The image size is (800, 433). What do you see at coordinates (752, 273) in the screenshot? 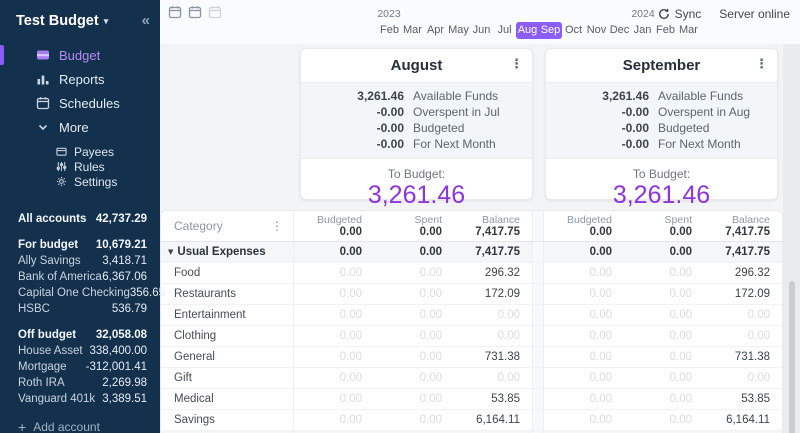
I see `balance-cell: 296.32` at bounding box center [752, 273].